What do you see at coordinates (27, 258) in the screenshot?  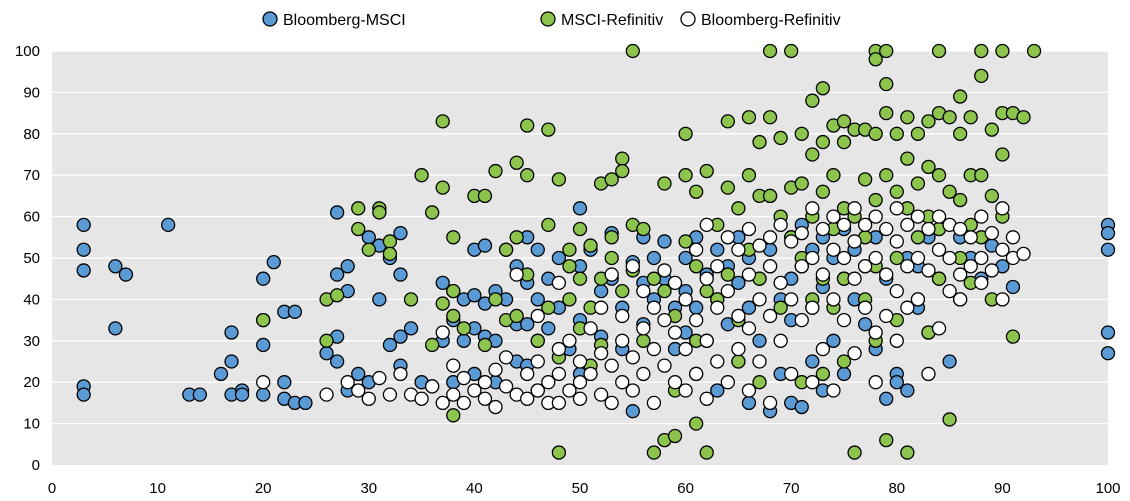 I see `y-axis-tick-labels: 0 10 20 30 40 50 60 70 80 90 100` at bounding box center [27, 258].